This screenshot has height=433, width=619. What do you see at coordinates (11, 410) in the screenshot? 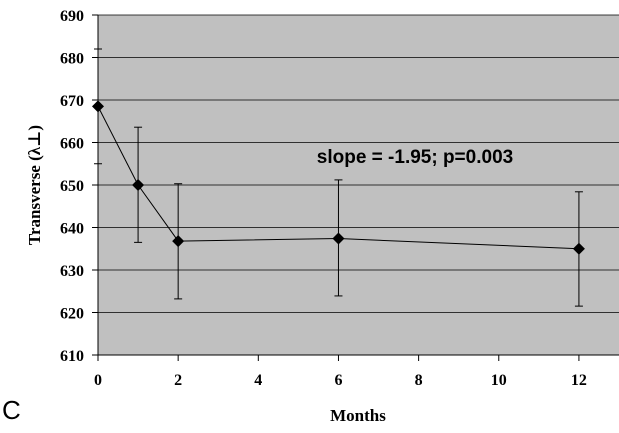
I see `panel-label: C` at bounding box center [11, 410].